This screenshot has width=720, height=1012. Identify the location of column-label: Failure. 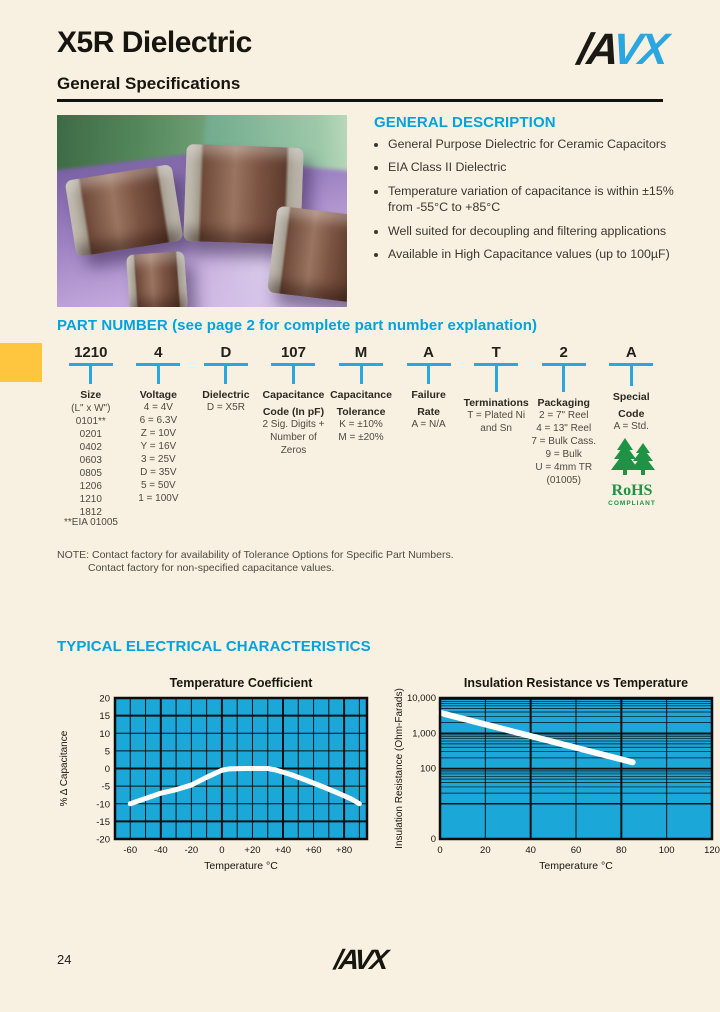
(428, 395).